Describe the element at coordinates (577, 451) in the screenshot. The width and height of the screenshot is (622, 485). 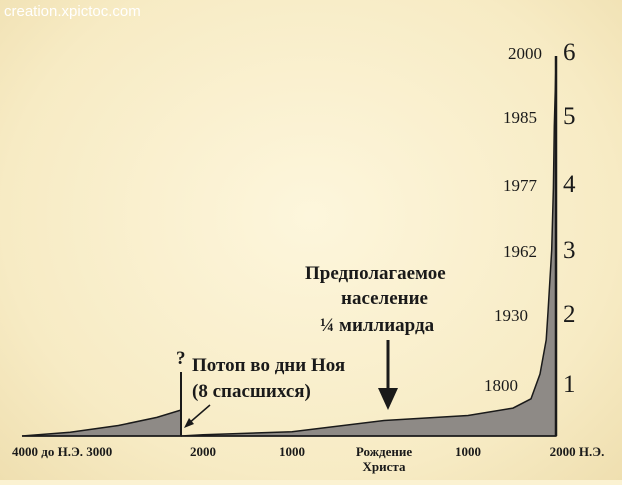
I see `x-tick-label: 2000 Н.Э.` at that location.